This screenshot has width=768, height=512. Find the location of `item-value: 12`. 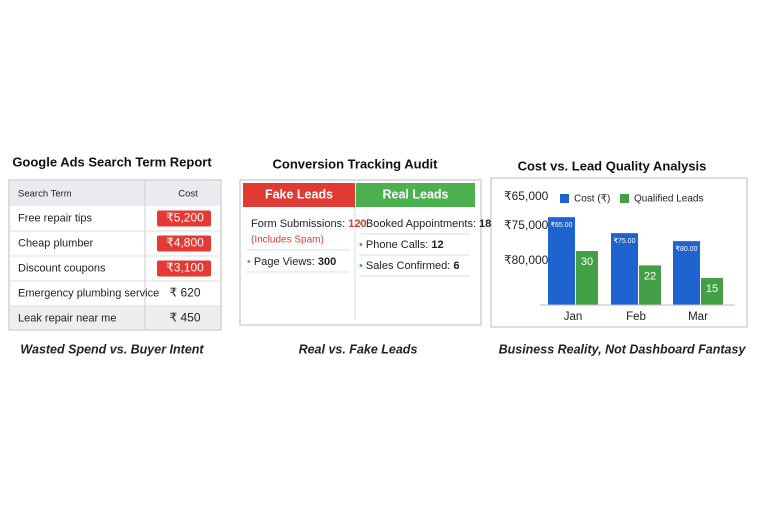

item-value: 12 is located at coordinates (435, 245).